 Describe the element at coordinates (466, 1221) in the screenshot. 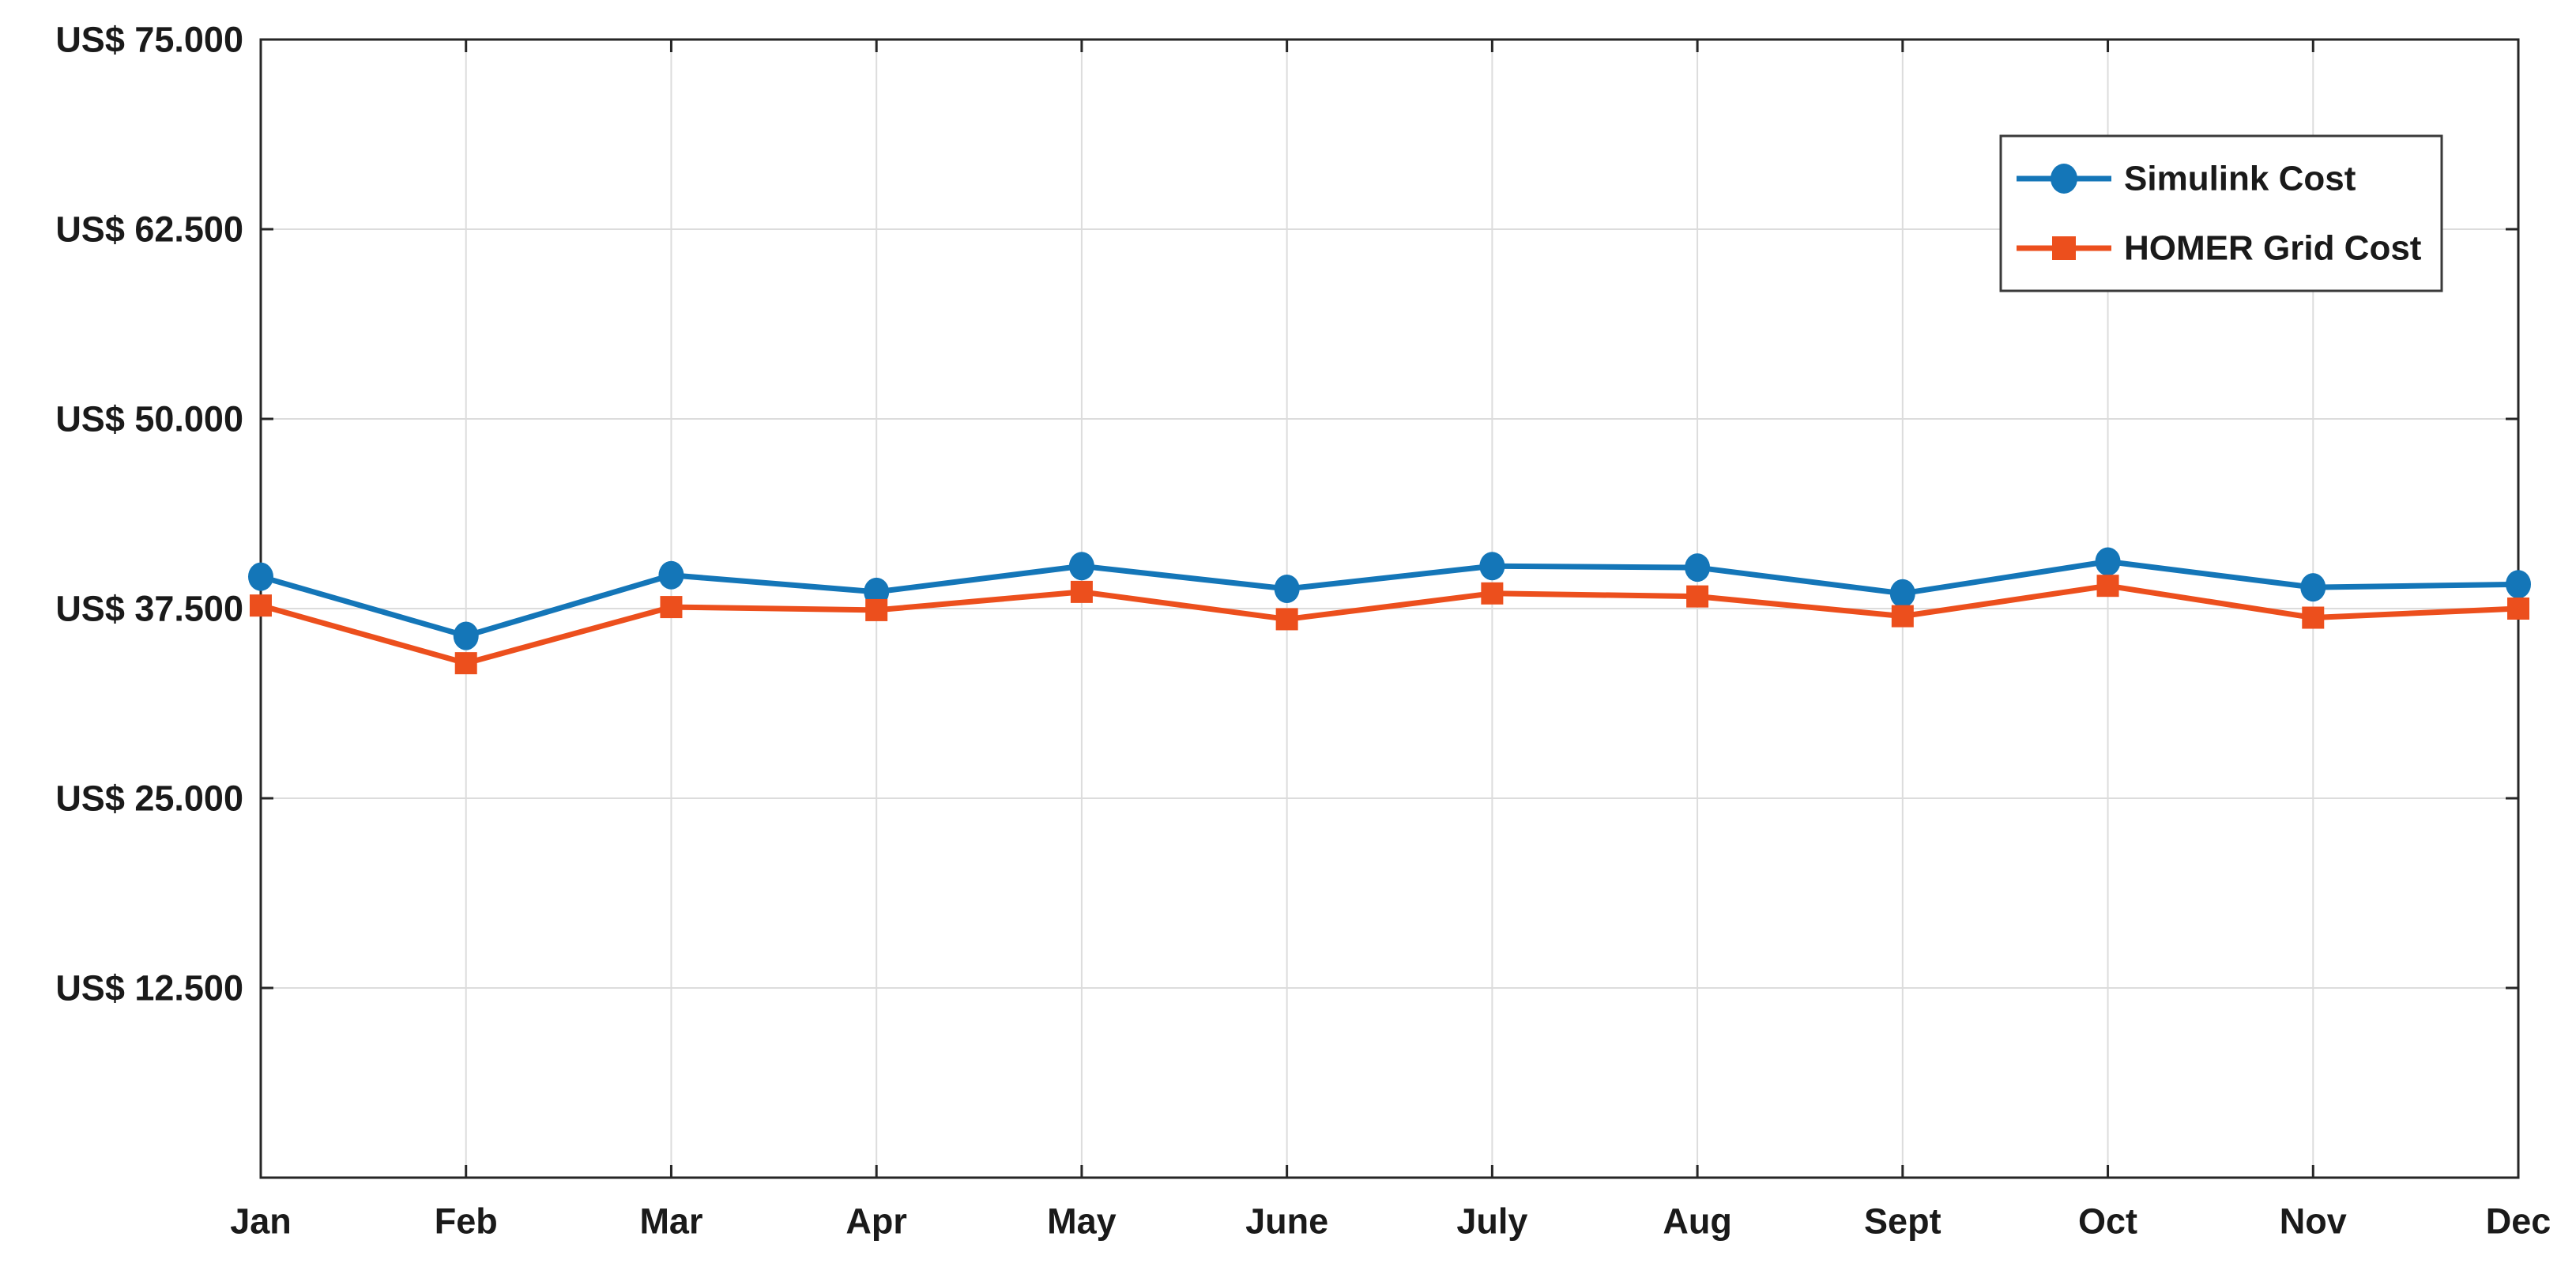

I see `x-tick-label: Feb` at that location.